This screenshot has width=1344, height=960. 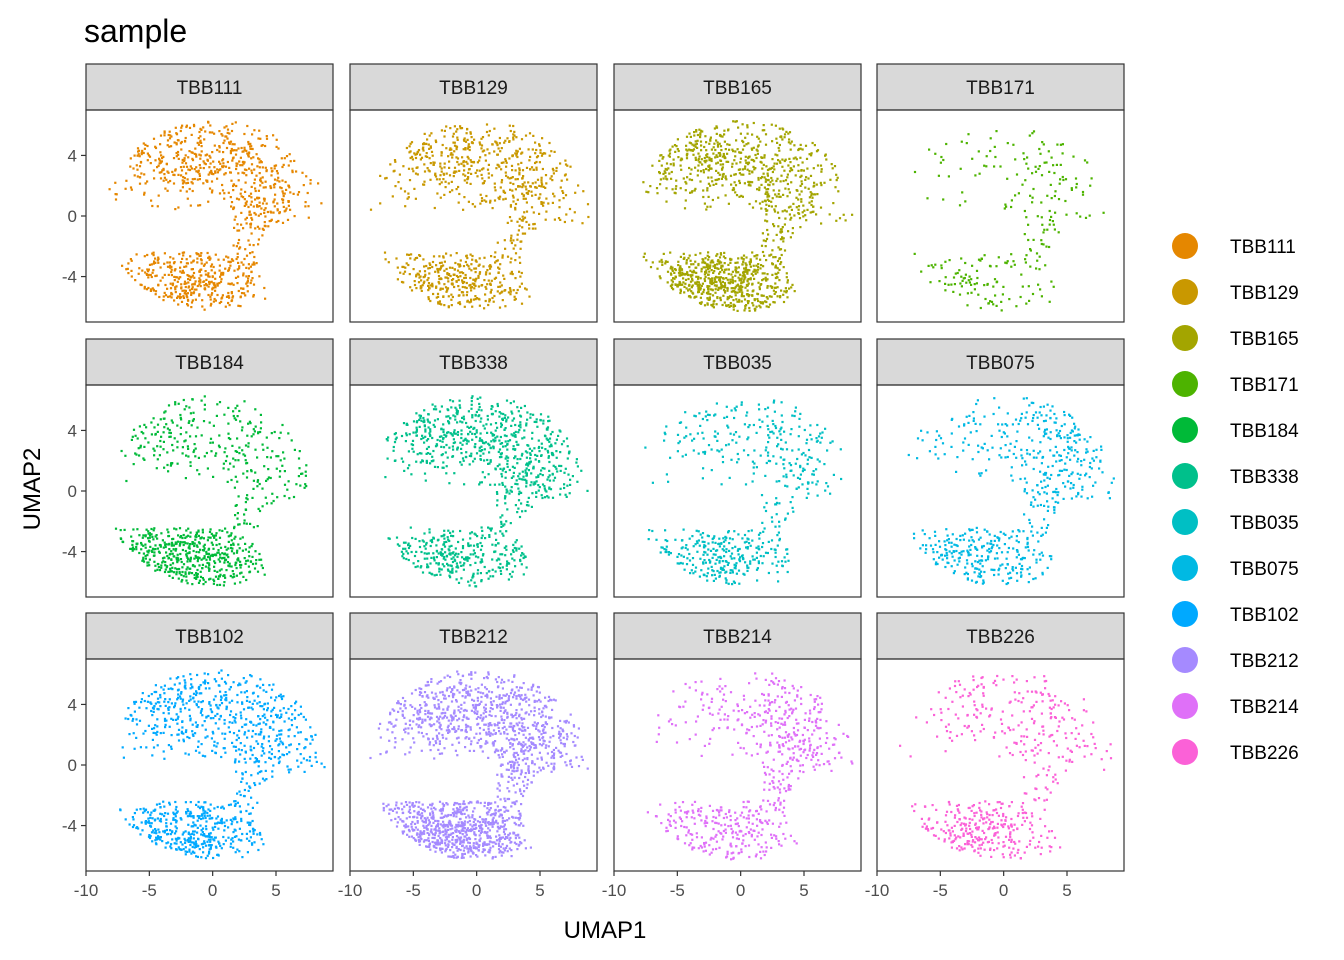 What do you see at coordinates (1000, 87) in the screenshot?
I see `facet-strip` at bounding box center [1000, 87].